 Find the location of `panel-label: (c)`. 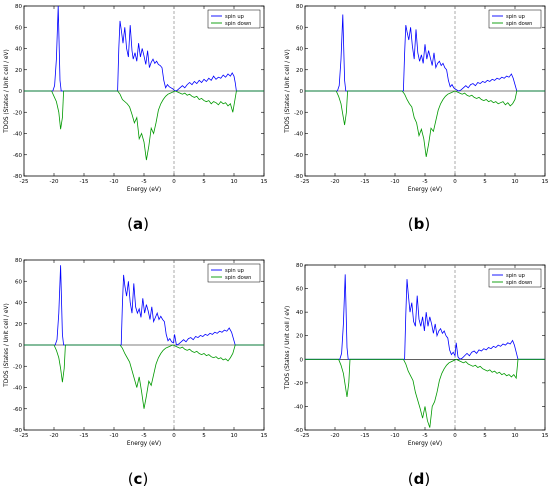

panel-label: (c) is located at coordinates (138, 479).